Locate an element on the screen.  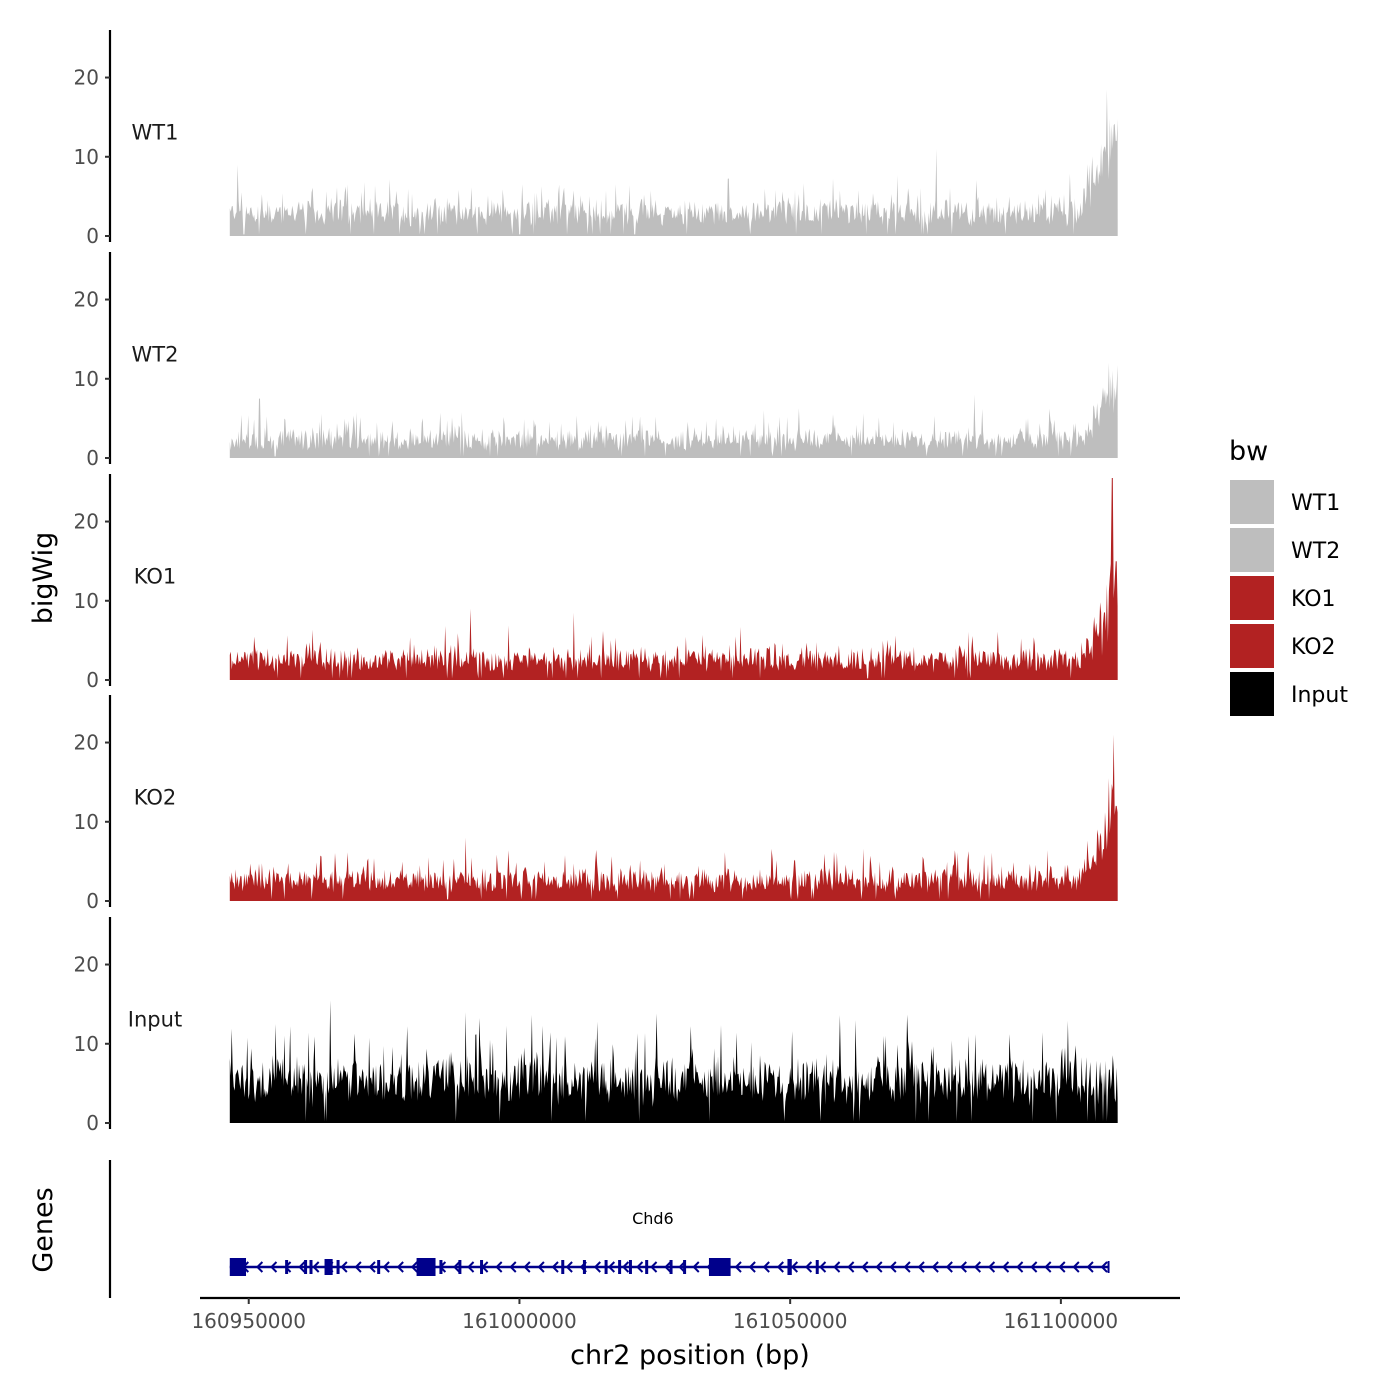
gene-name-label: Chd6 is located at coordinates (653, 1218).